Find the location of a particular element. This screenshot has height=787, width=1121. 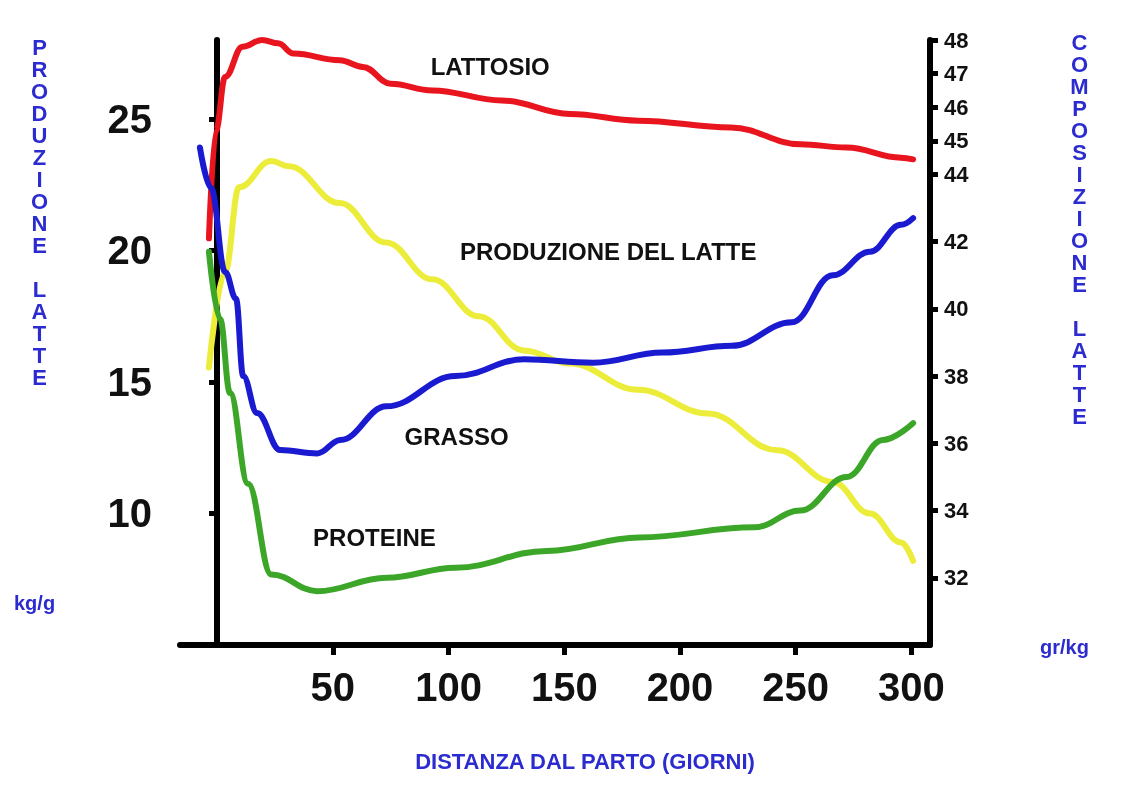

series-label: PROTEINE is located at coordinates (374, 537).